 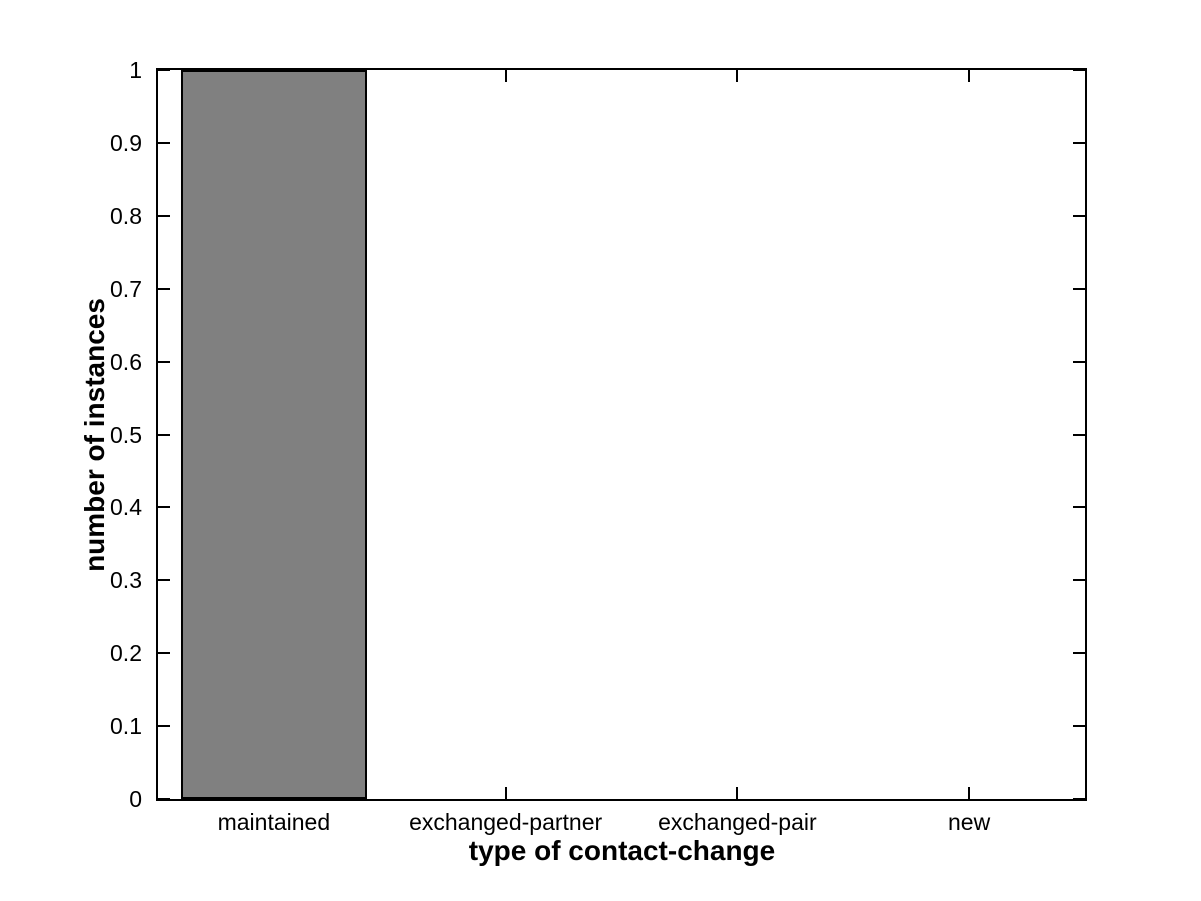 I want to click on y-tick-label: 0.6, so click(x=126, y=361).